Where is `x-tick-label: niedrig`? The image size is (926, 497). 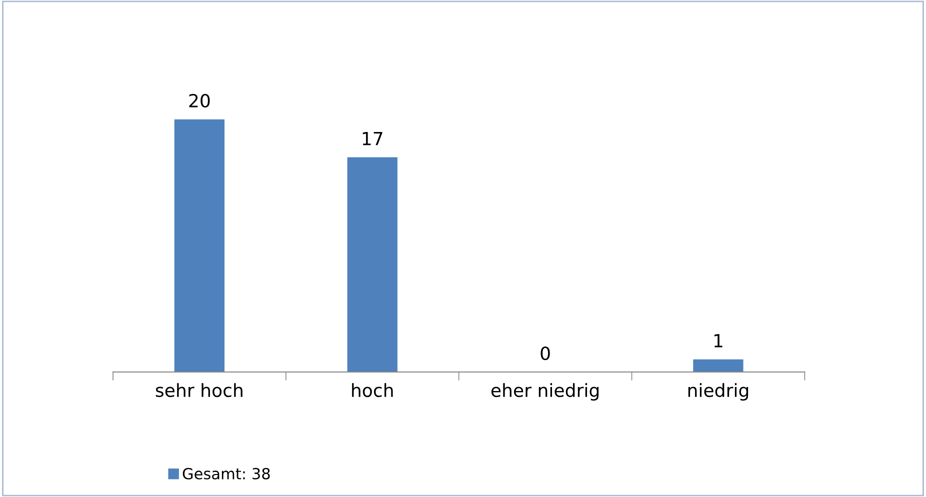
x-tick-label: niedrig is located at coordinates (718, 392).